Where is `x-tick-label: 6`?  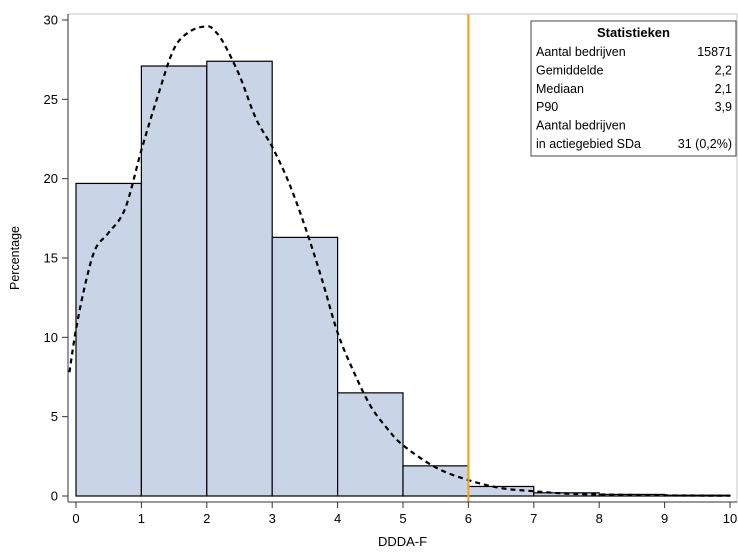 x-tick-label: 6 is located at coordinates (468, 518).